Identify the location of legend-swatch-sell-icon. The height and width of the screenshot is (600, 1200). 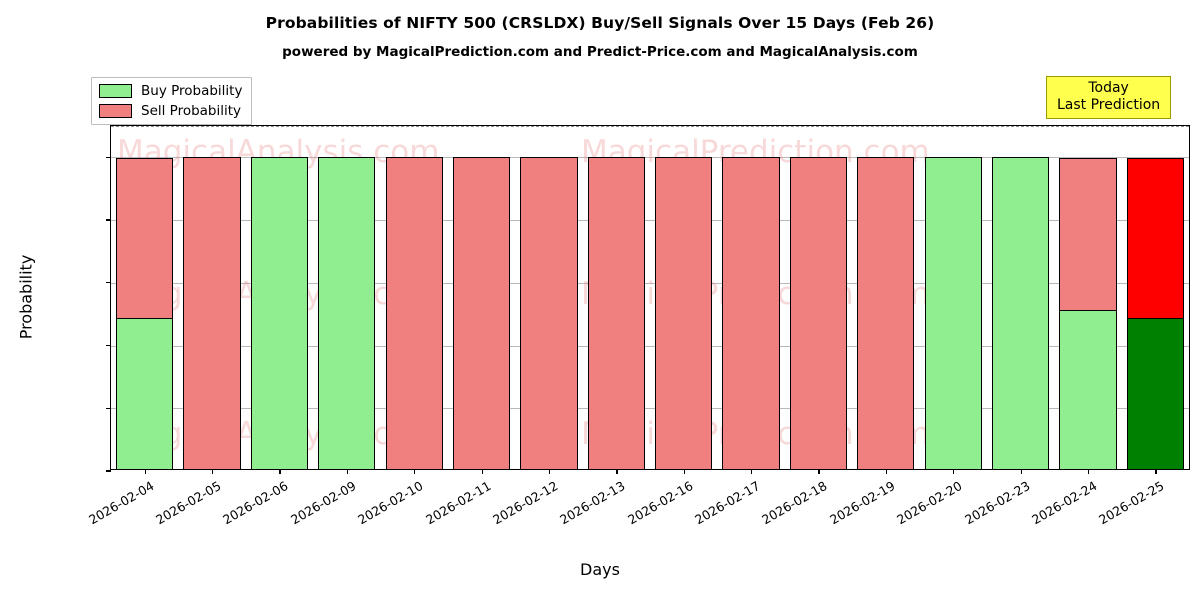
(115, 111).